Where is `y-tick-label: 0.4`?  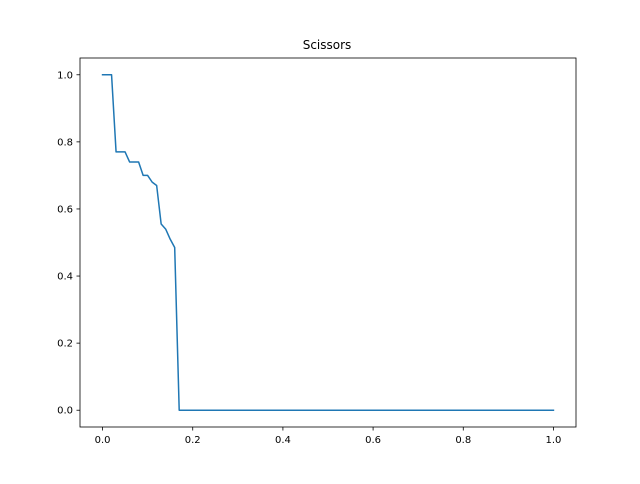
y-tick-label: 0.4 is located at coordinates (65, 277).